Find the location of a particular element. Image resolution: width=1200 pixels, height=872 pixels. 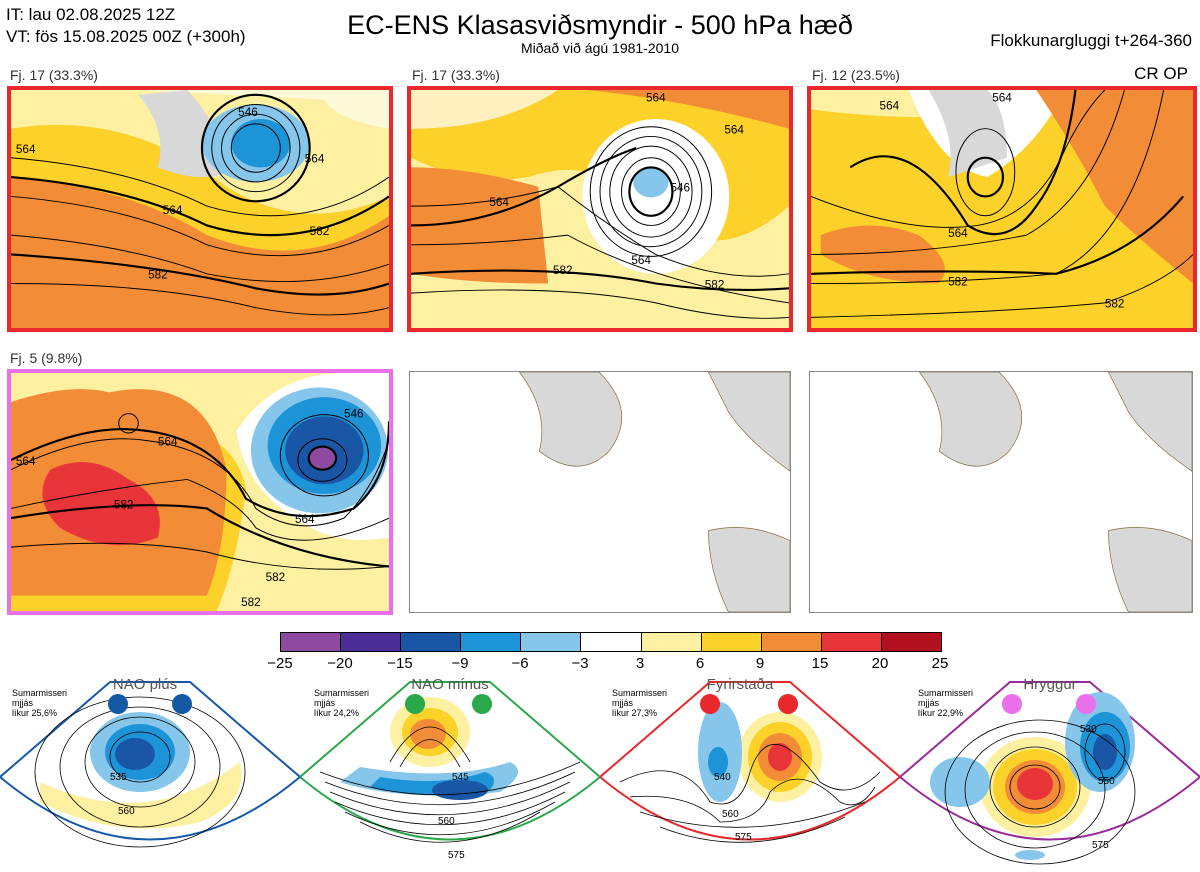

colorbar-tick: −25 is located at coordinates (280, 663).